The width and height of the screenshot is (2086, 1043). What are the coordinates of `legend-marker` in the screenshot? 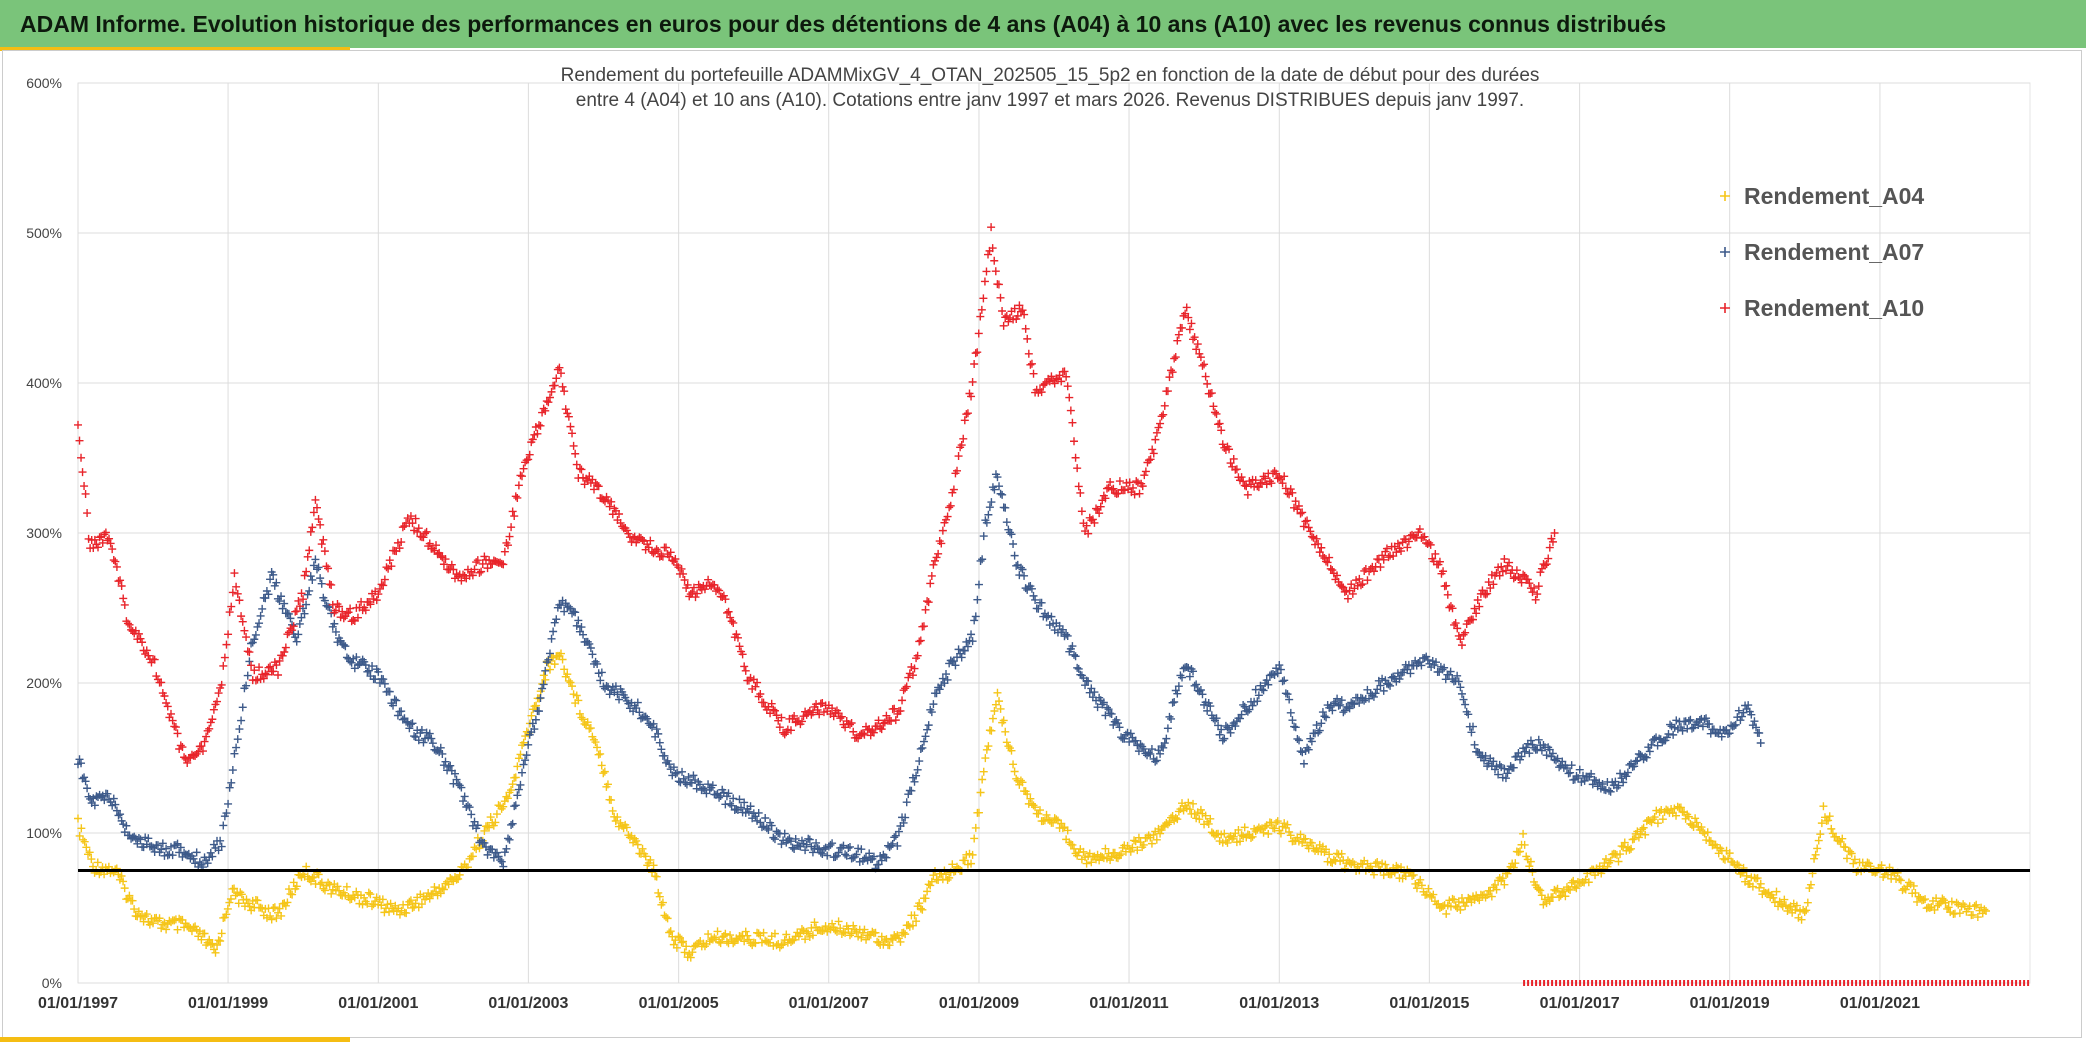 It's located at (1725, 308).